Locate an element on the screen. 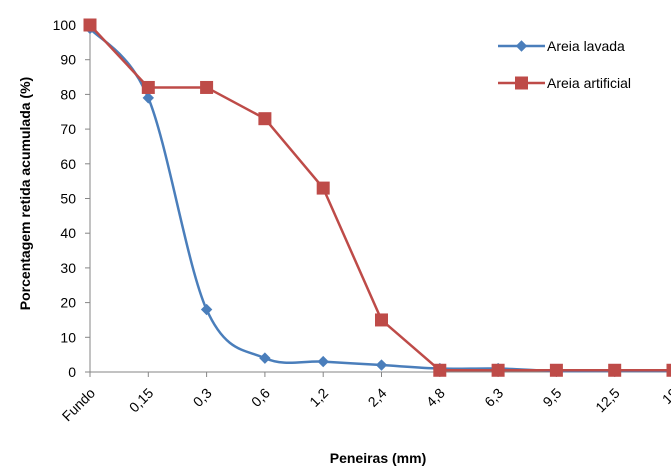 The height and width of the screenshot is (470, 671). x-tick-label: 9,5 is located at coordinates (551, 397).